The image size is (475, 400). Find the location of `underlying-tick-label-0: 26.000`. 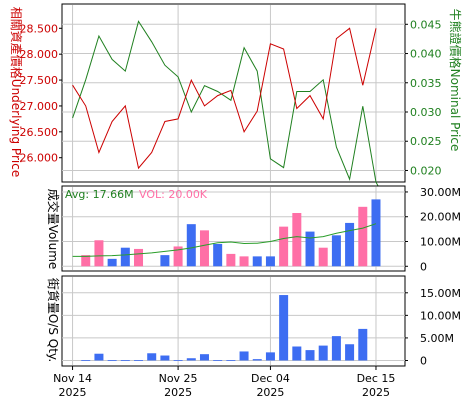

underlying-tick-label-0: 26.000 is located at coordinates (39, 158).